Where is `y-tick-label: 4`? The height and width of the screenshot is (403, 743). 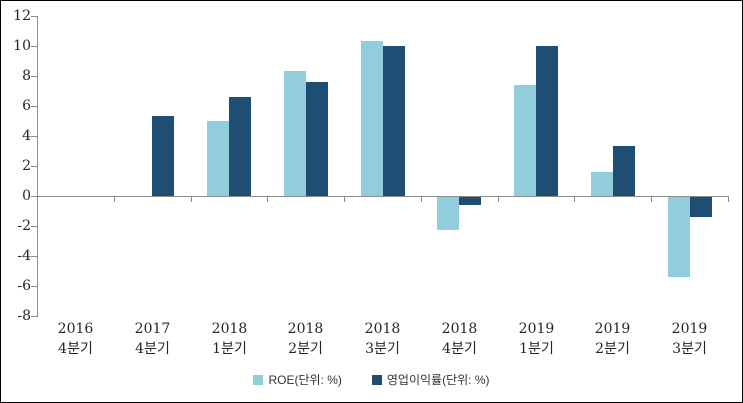
y-tick-label: 4 is located at coordinates (26, 136).